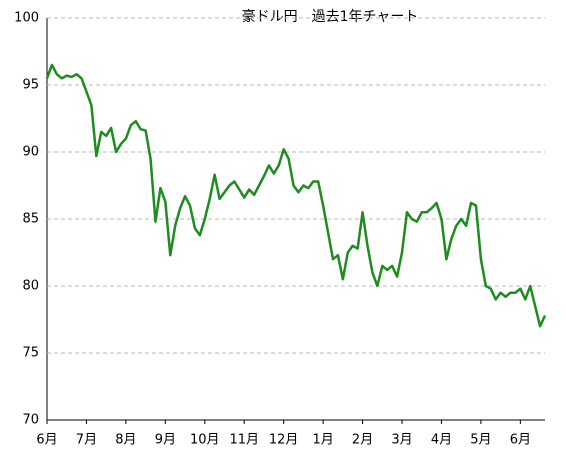  I want to click on y-tick-label: 80, so click(30, 286).